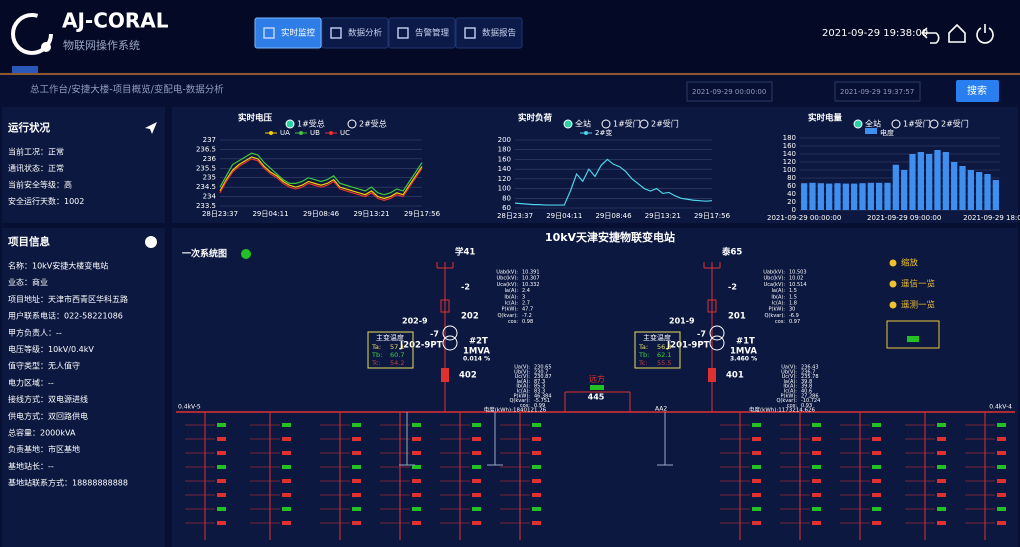  What do you see at coordinates (893, 305) in the screenshot?
I see `link-dot` at bounding box center [893, 305].